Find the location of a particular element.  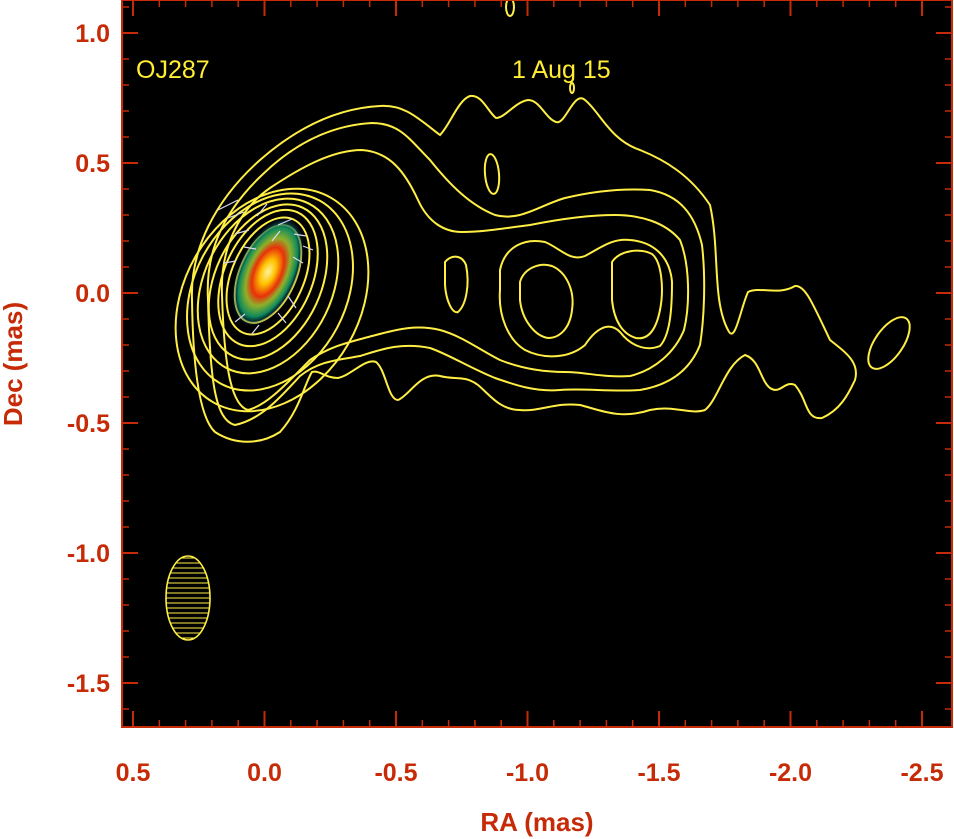

x-tick-label: -1.5 is located at coordinates (658, 773).